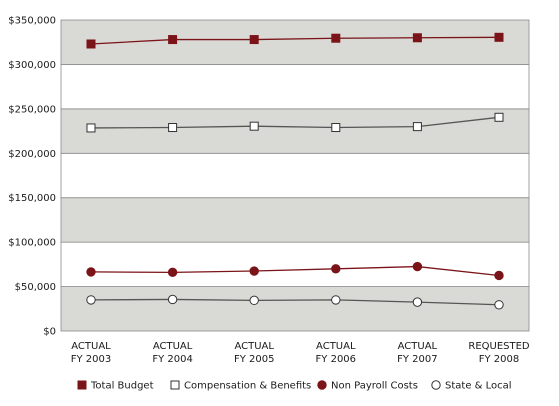  I want to click on y-tick-label: $150,000, so click(32, 198).